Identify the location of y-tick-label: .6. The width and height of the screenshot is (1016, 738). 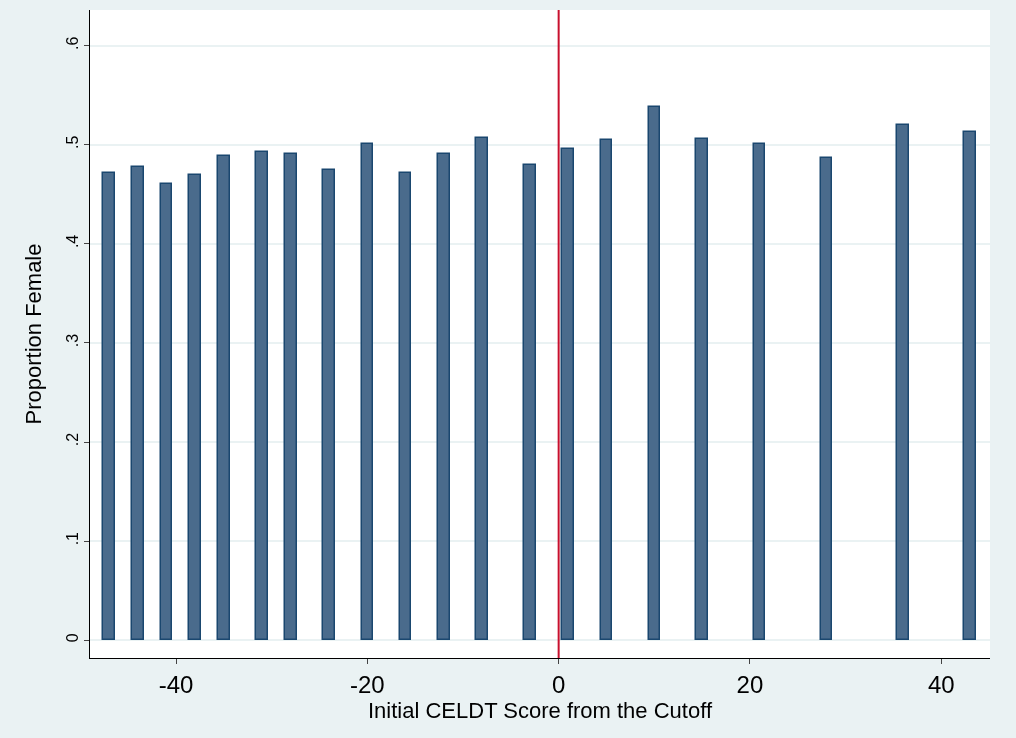
(72, 43).